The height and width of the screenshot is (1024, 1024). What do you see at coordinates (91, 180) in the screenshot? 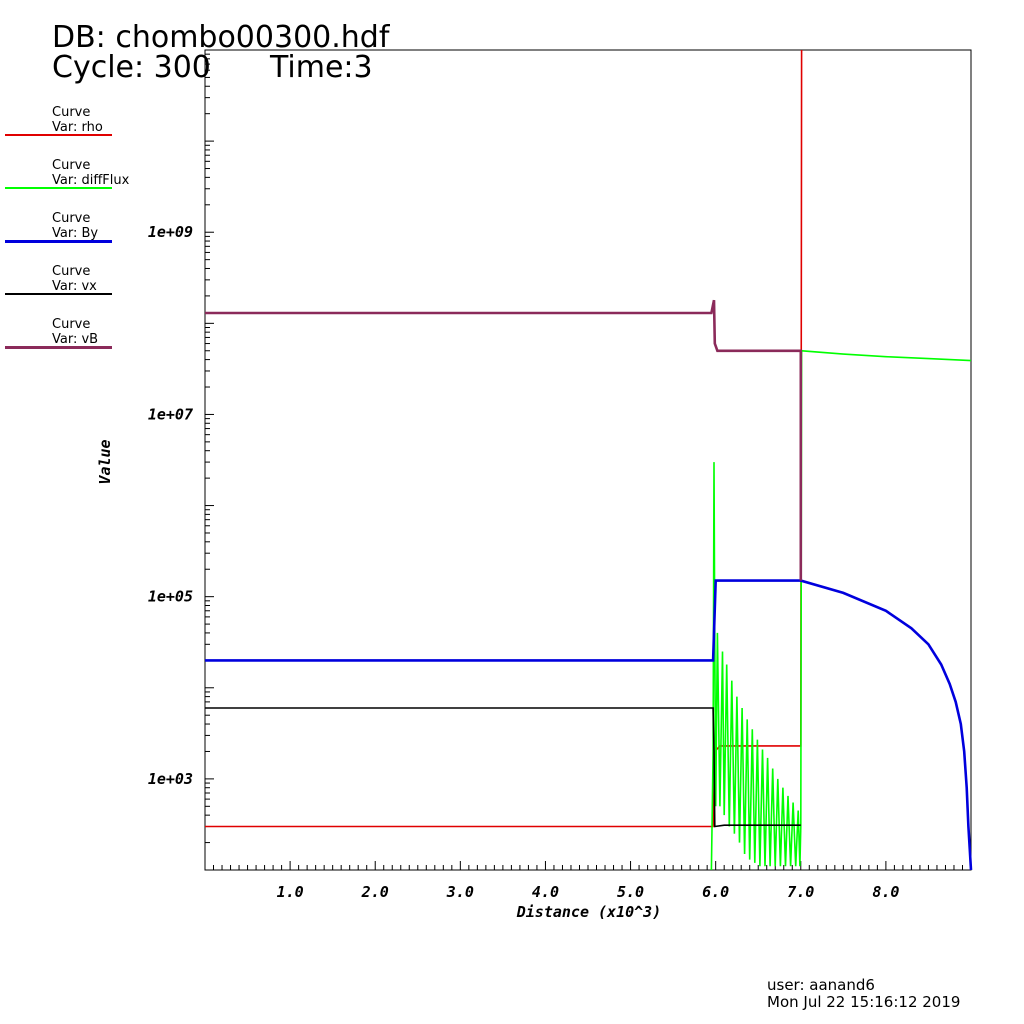
I see `legend-var-label: Var: diffFlux` at bounding box center [91, 180].